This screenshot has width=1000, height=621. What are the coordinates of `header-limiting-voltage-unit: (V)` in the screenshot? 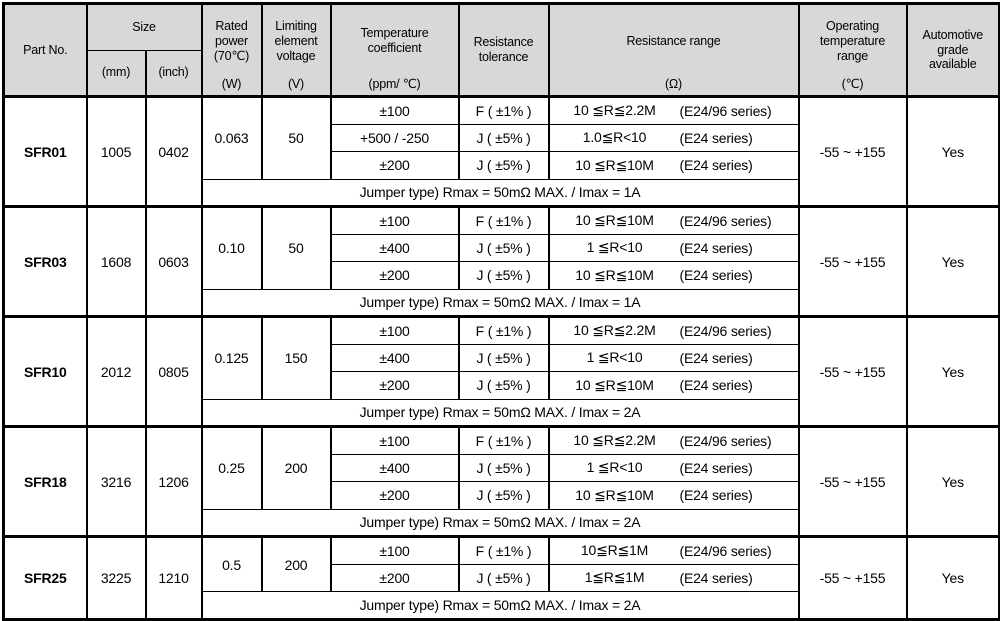 It's located at (296, 84).